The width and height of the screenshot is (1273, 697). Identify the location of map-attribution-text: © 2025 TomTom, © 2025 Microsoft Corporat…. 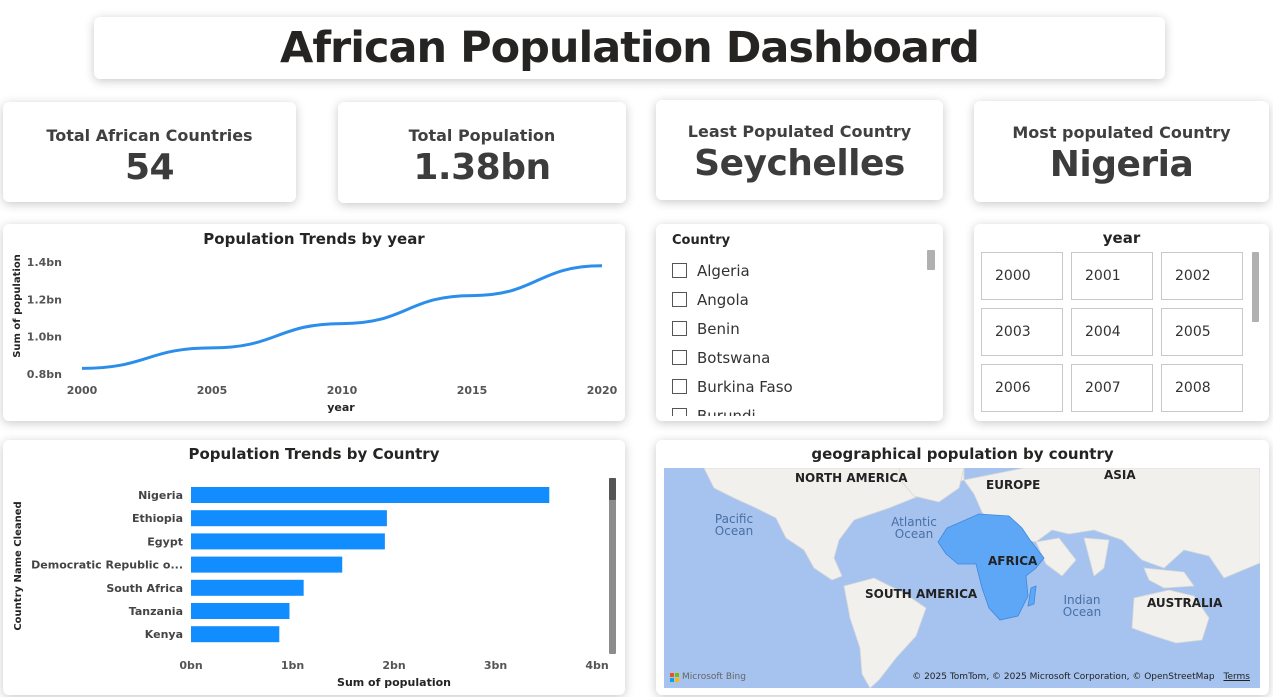
(1063, 677).